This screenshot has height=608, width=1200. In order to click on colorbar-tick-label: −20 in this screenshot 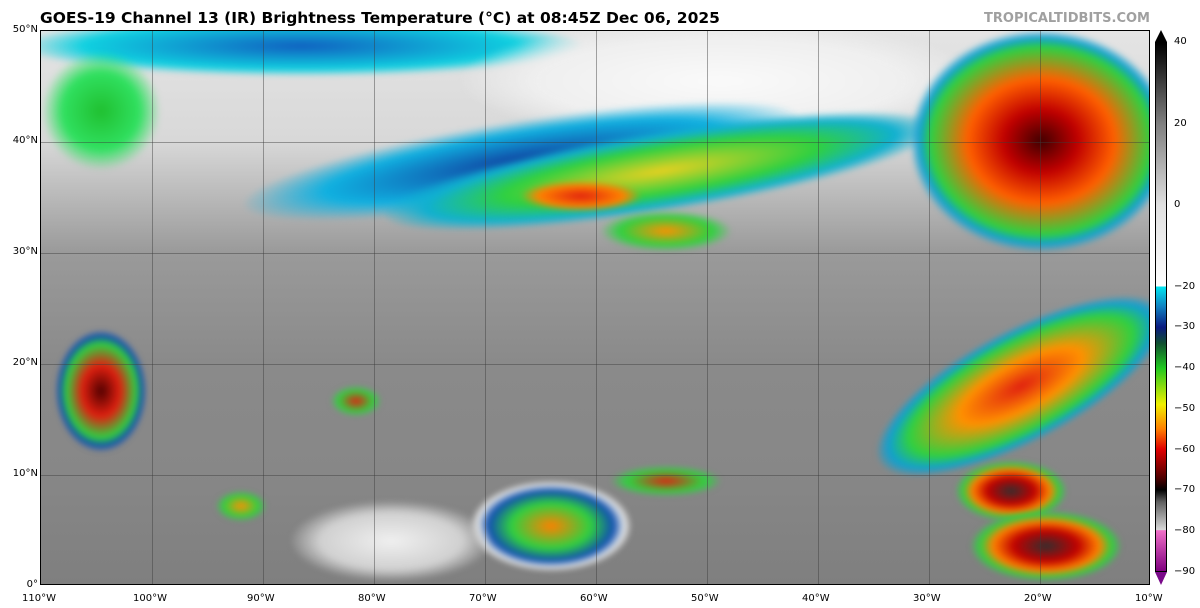, I will do `click(1185, 286)`.